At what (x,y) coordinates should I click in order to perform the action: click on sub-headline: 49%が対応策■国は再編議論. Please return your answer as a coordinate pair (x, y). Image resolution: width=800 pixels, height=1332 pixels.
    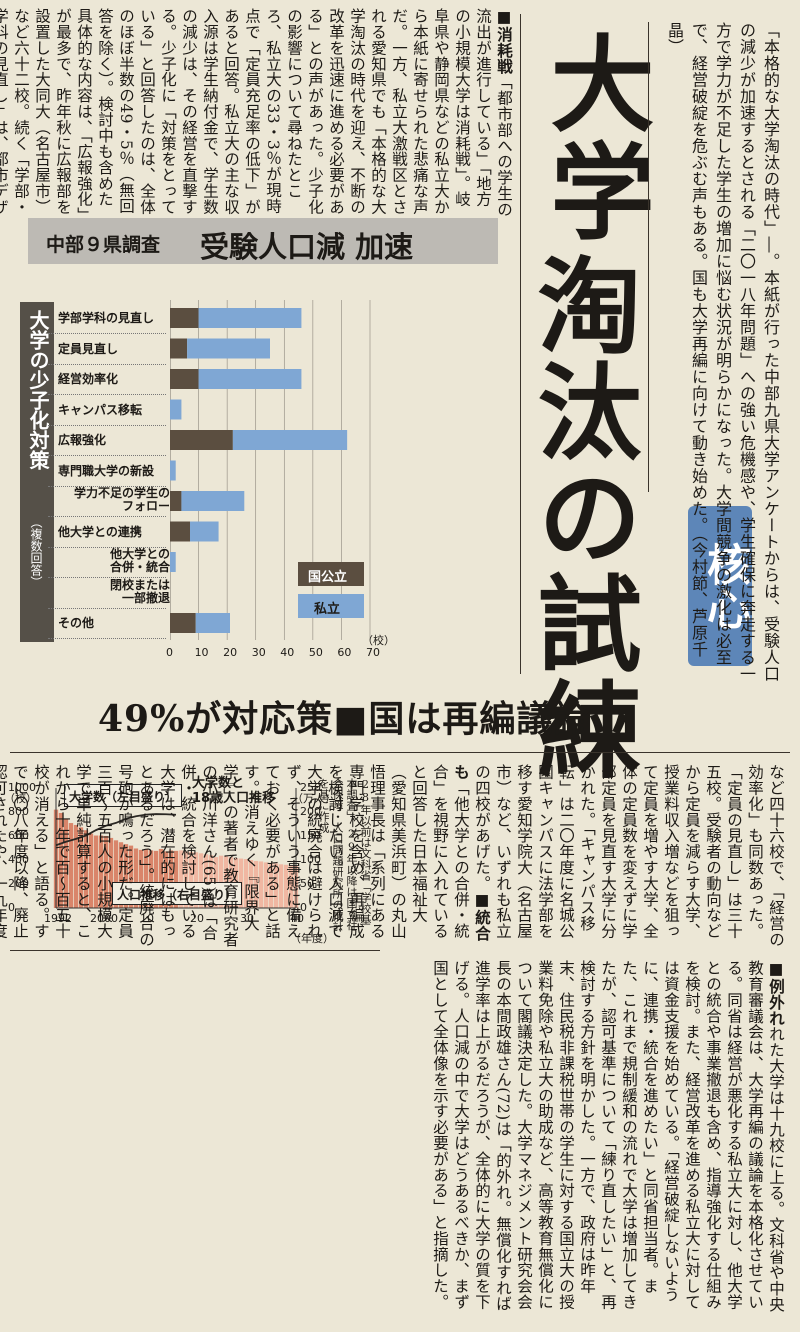
    Looking at the image, I should click on (344, 719).